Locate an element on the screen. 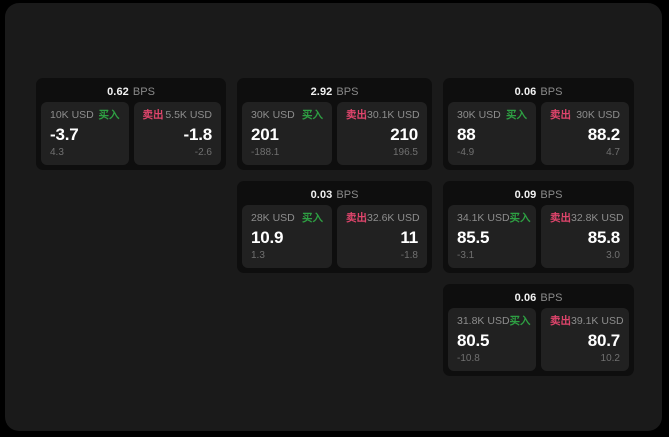  quote-card: 0.06 BPS 30K USD 买入 88 -4.9 卖出 is located at coordinates (538, 124).